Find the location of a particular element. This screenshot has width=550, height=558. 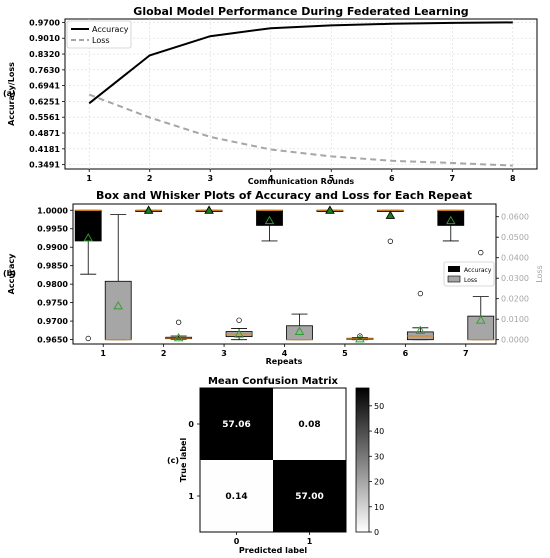

chart-b-y2tick-label: 0.0400 is located at coordinates (515, 258).